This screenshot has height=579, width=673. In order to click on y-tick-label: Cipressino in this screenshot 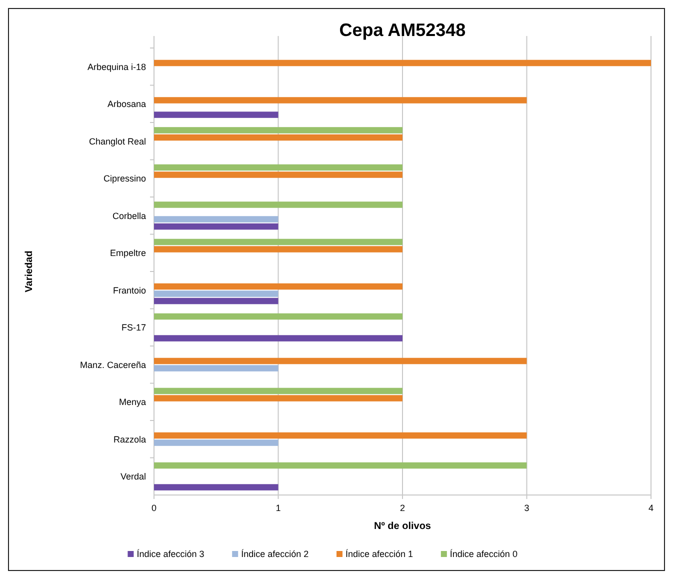, I will do `click(124, 179)`.